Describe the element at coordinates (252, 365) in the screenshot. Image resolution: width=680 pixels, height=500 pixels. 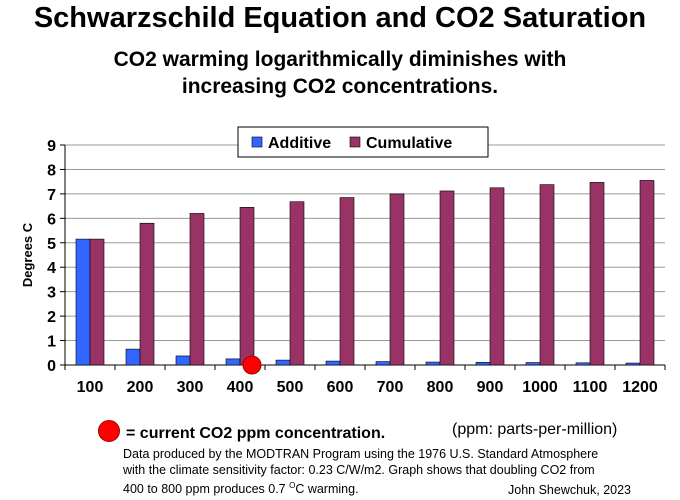
I see `current-co2-marker` at that location.